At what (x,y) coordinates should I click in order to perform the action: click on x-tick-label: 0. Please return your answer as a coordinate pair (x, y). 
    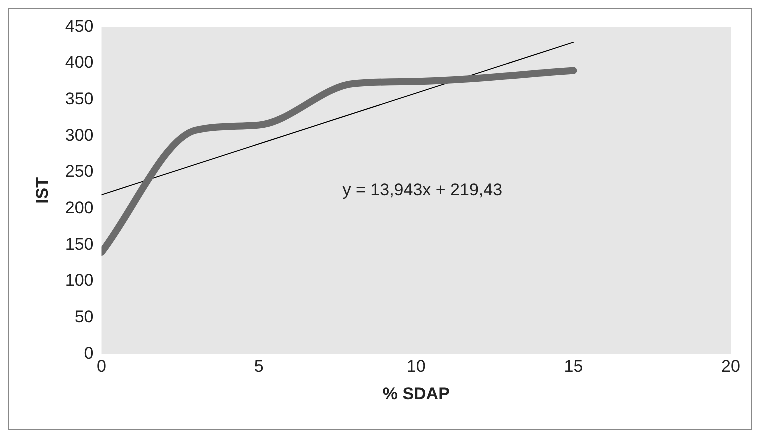
    Looking at the image, I should click on (101, 366).